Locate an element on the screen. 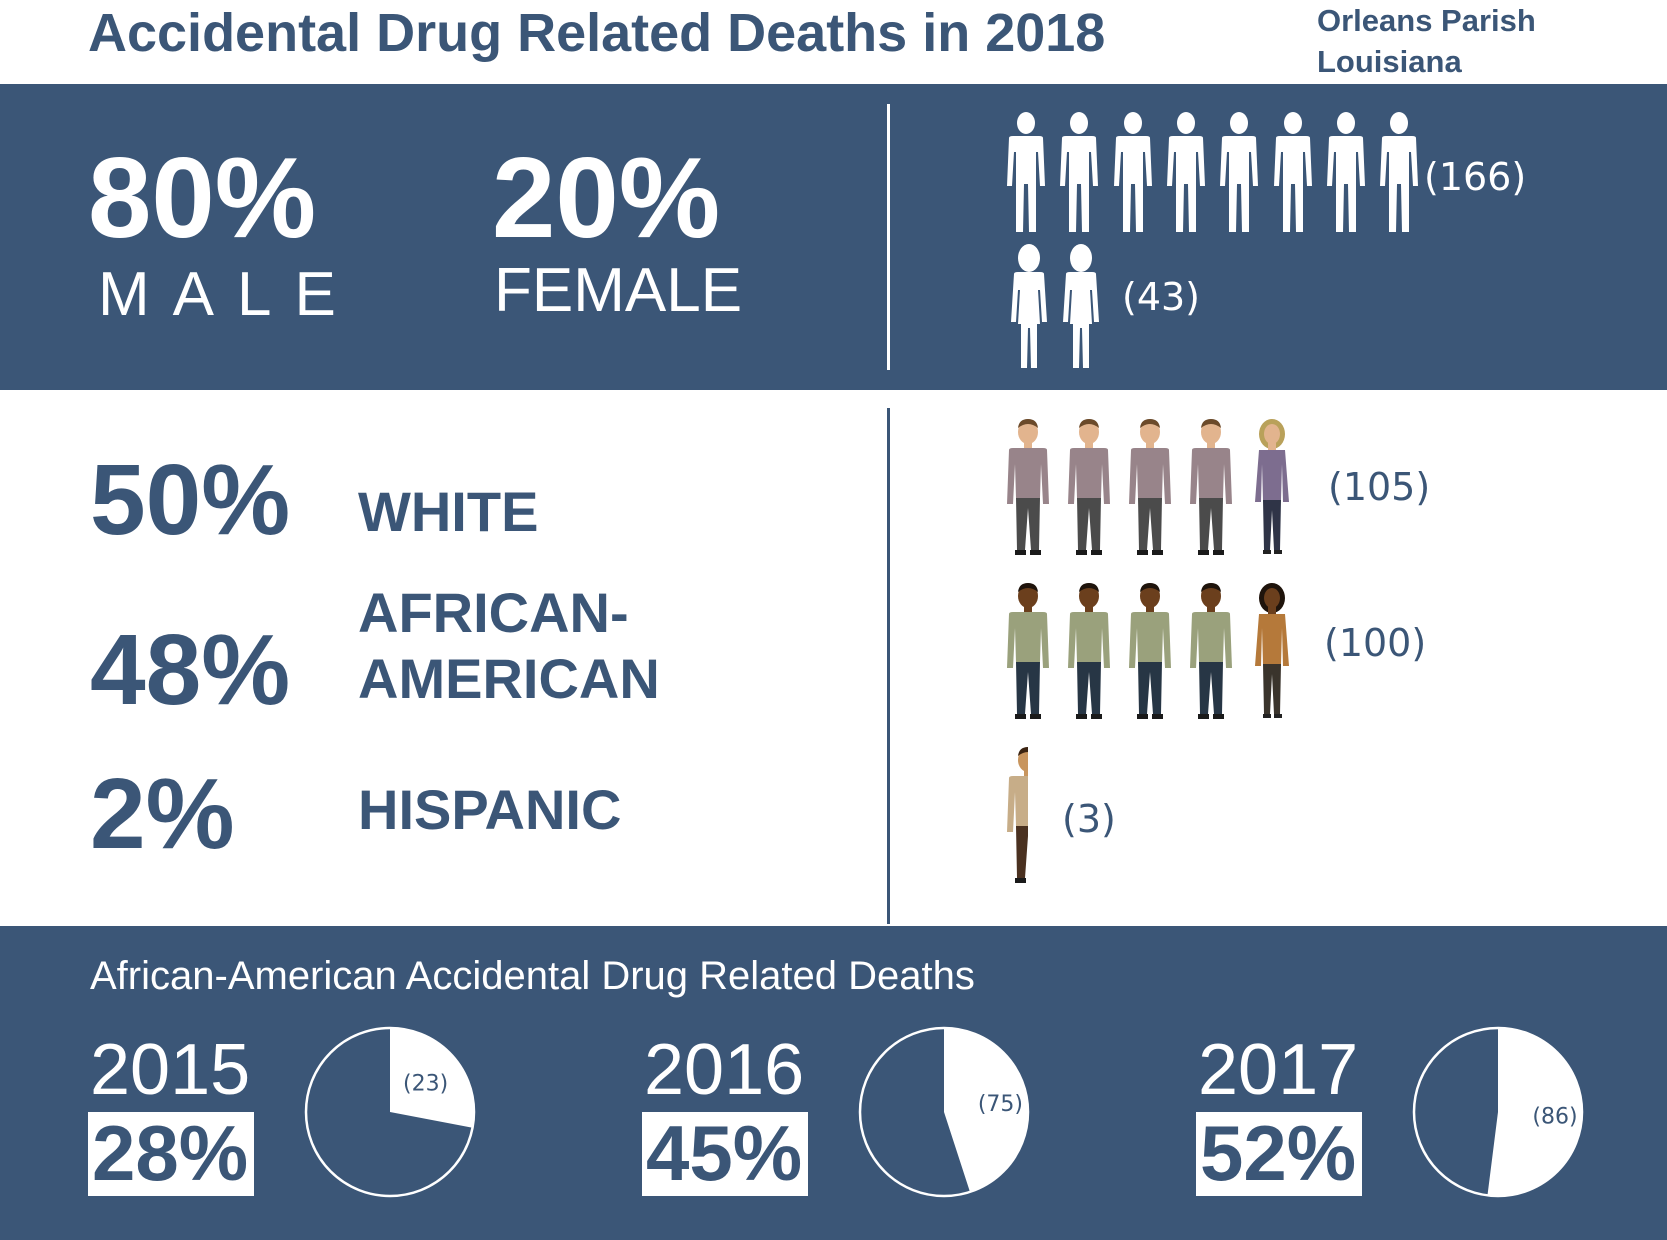 The image size is (1667, 1240). aa-label-line2: AMERICAN is located at coordinates (509, 678).